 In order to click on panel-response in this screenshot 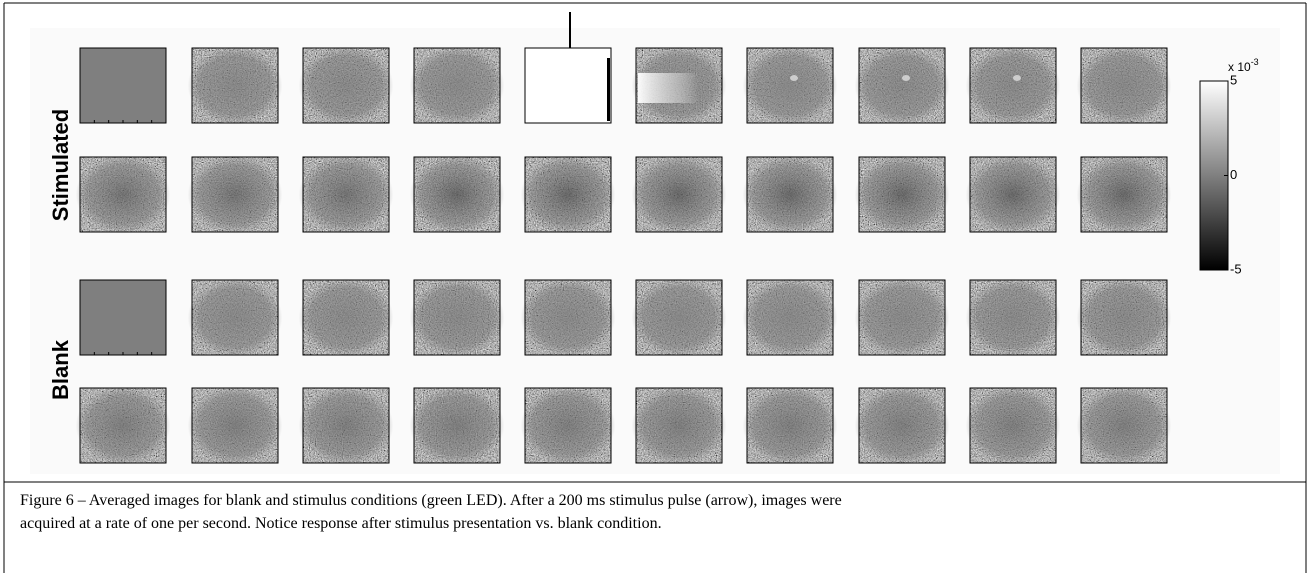, I will do `click(668, 88)`.